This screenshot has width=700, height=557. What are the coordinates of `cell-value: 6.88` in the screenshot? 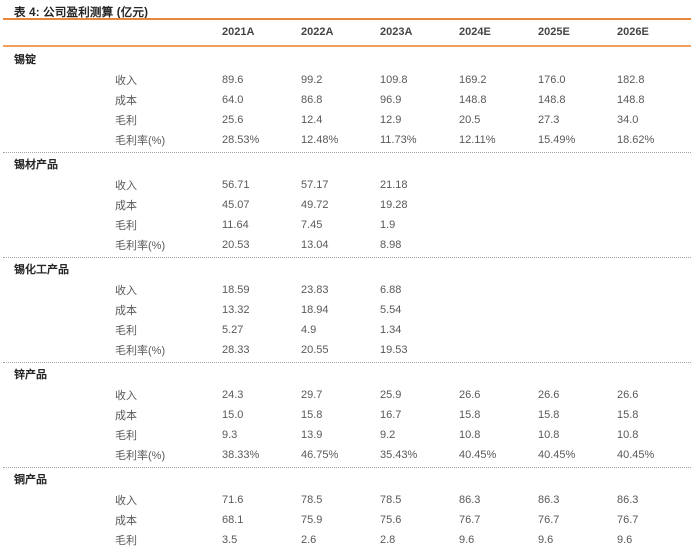 It's located at (391, 290).